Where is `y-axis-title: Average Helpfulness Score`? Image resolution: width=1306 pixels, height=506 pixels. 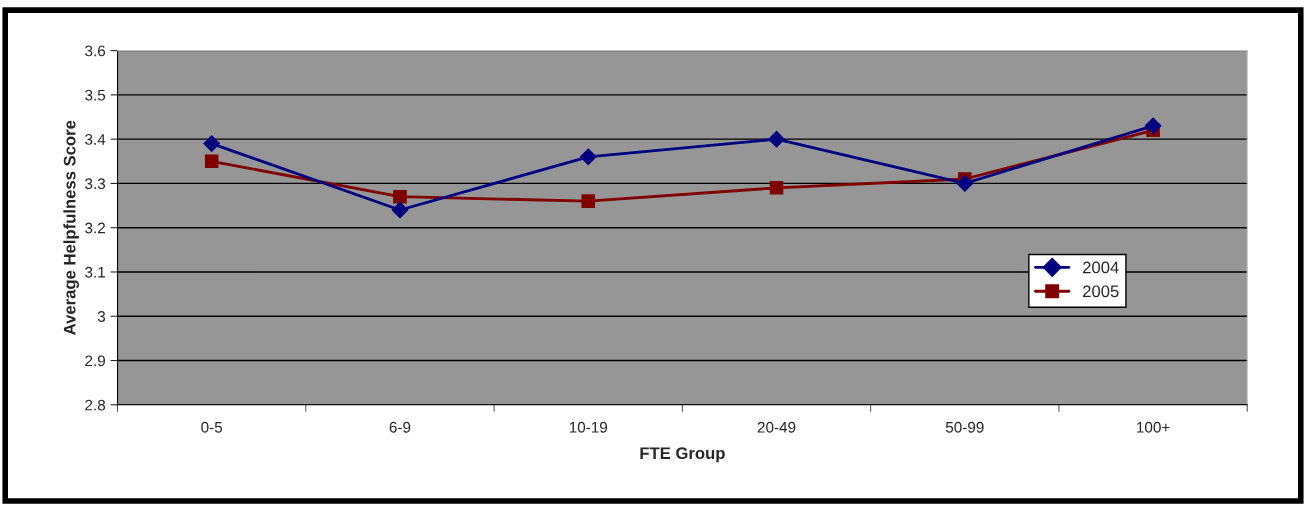
y-axis-title: Average Helpfulness Score is located at coordinates (71, 227).